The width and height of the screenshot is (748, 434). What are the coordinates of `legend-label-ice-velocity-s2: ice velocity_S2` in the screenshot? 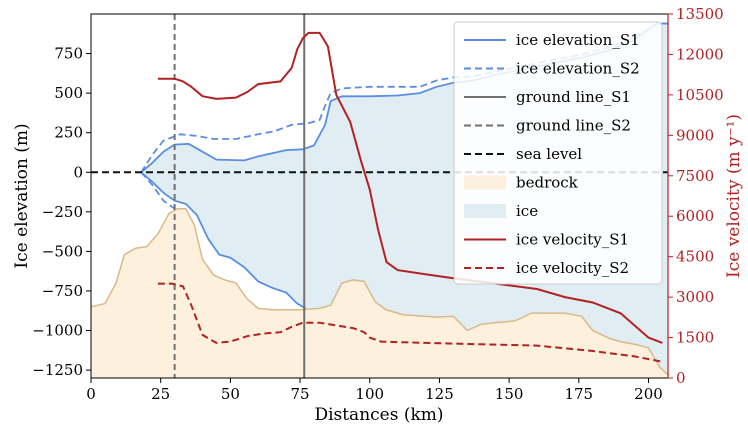 It's located at (572, 268).